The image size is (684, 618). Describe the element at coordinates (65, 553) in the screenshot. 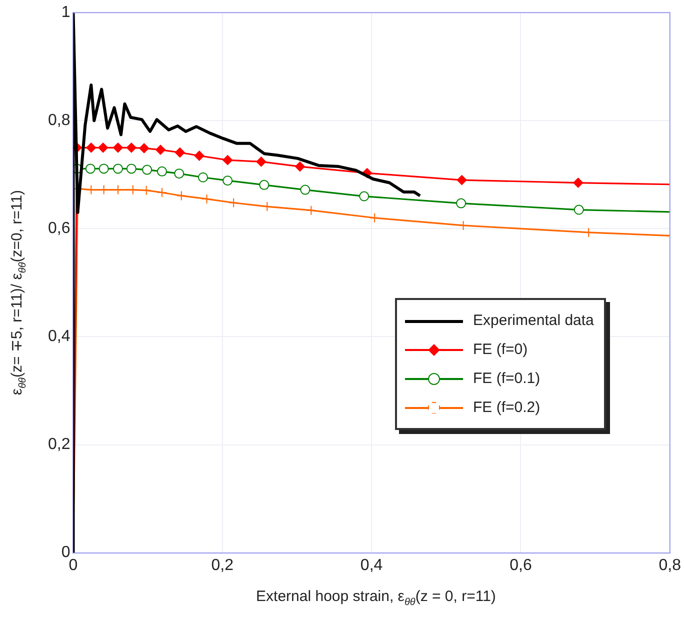

I see `y-tick-label: 0` at that location.